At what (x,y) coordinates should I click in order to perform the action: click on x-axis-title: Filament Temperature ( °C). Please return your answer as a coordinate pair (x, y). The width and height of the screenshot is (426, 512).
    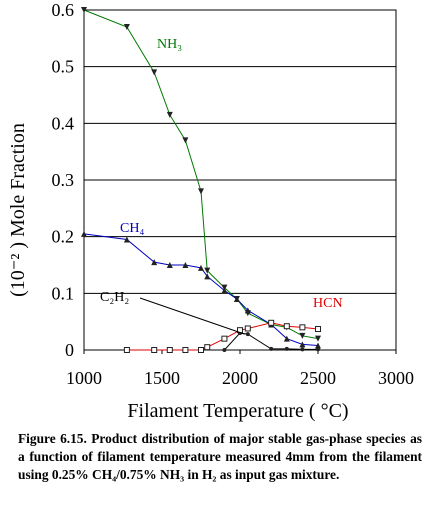
    Looking at the image, I should click on (237, 411).